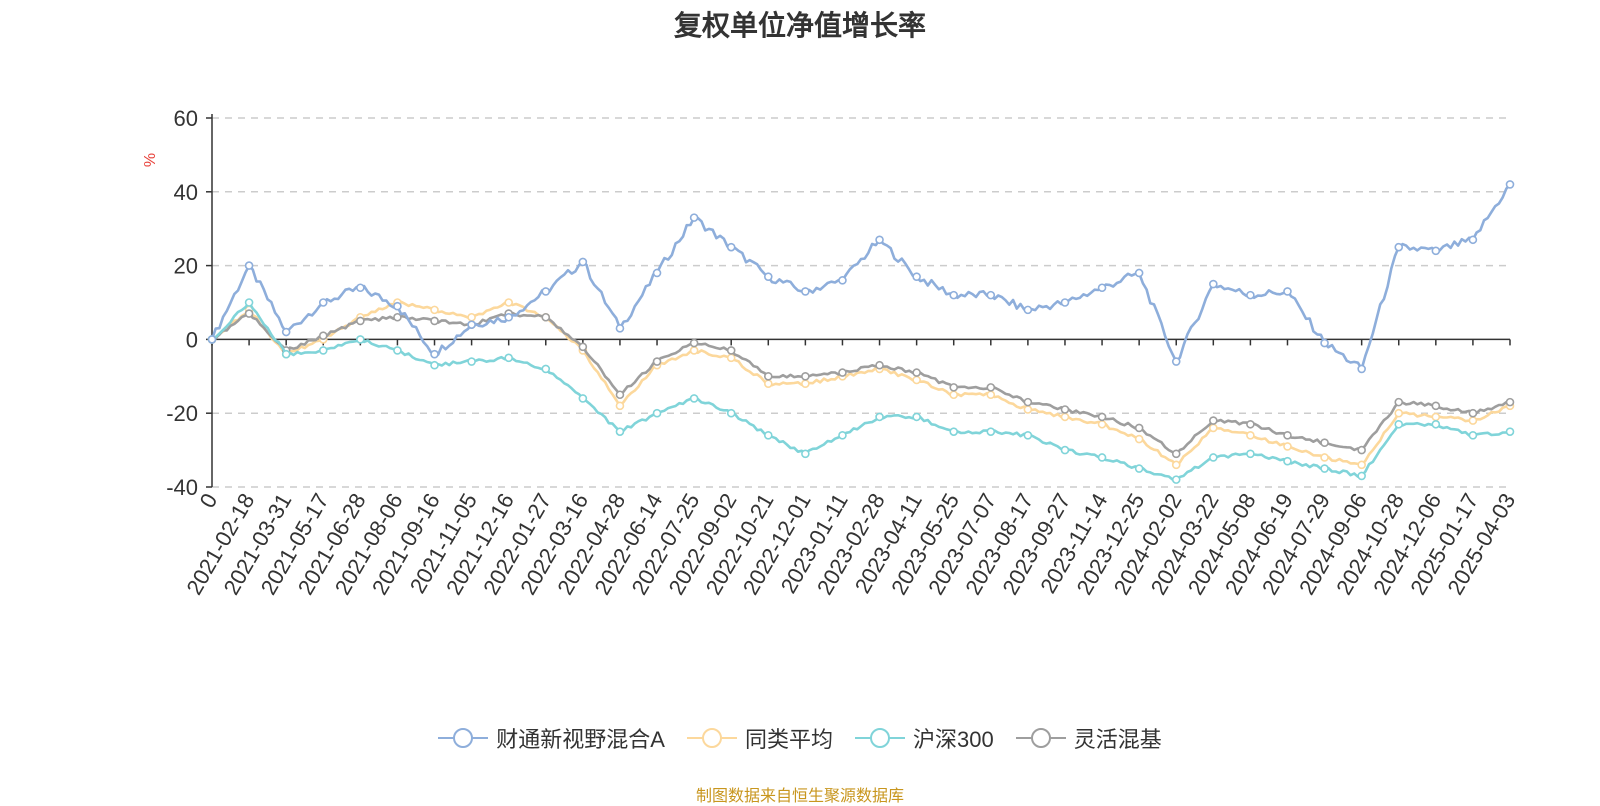  Describe the element at coordinates (799, 796) in the screenshot. I see `source-footer: 制图数据来自恒生聚源数据库` at that location.